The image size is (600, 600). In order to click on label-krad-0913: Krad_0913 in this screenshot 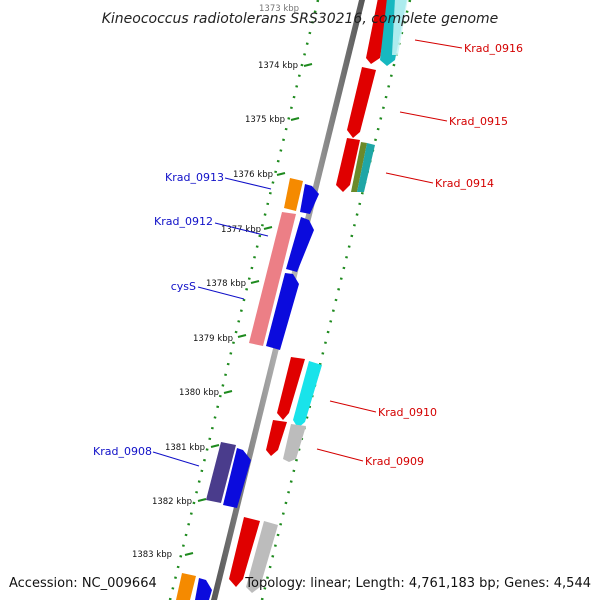, I will do `click(194, 177)`.